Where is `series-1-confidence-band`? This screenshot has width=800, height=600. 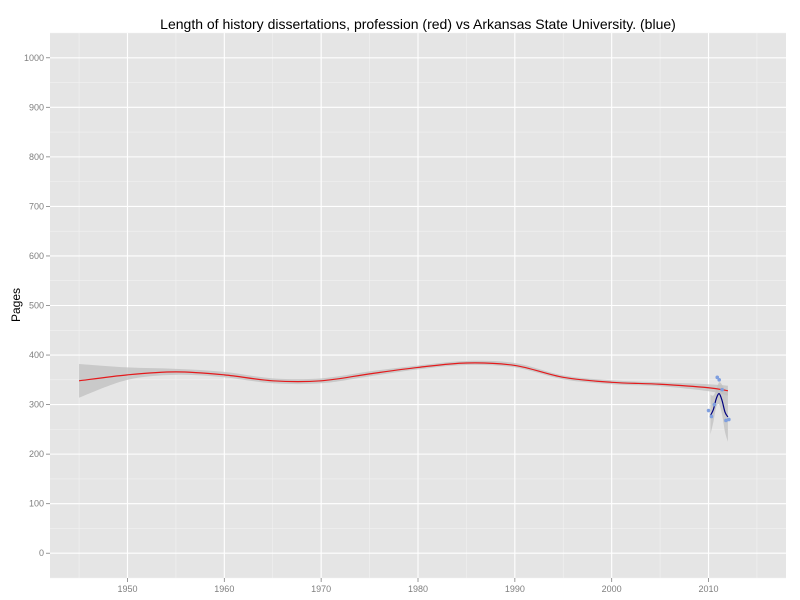
series-1-confidence-band is located at coordinates (719, 412).